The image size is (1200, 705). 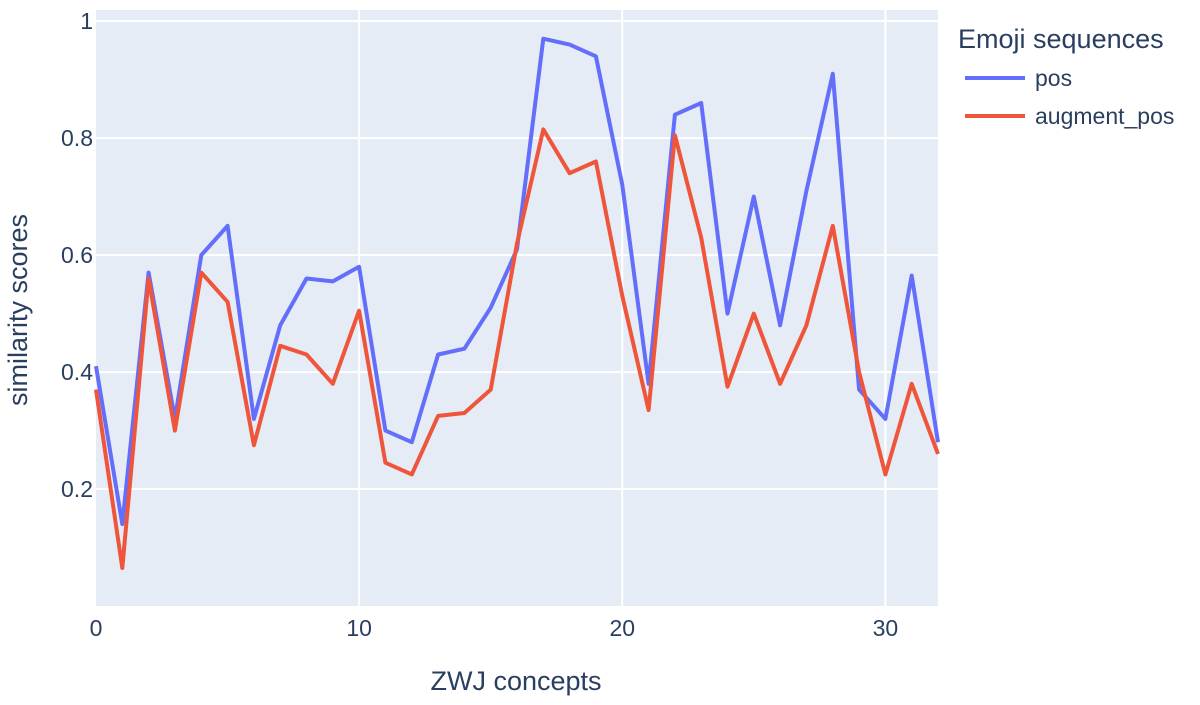 I want to click on legend-label: pos, so click(x=1053, y=78).